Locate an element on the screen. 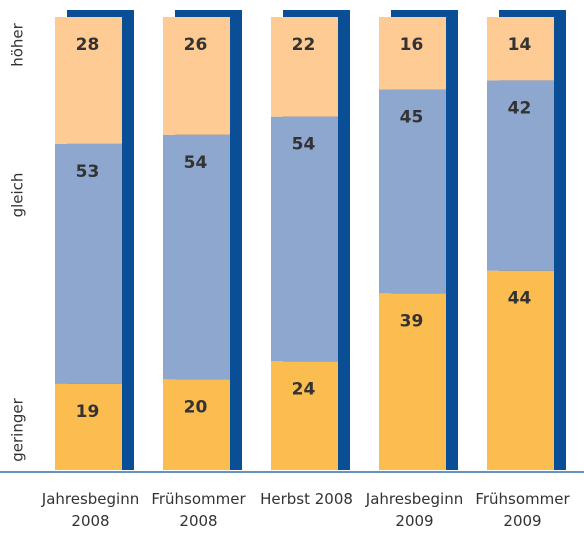 The image size is (584, 533). x-tick-label: Jahresbeginn 2008 is located at coordinates (90, 510).